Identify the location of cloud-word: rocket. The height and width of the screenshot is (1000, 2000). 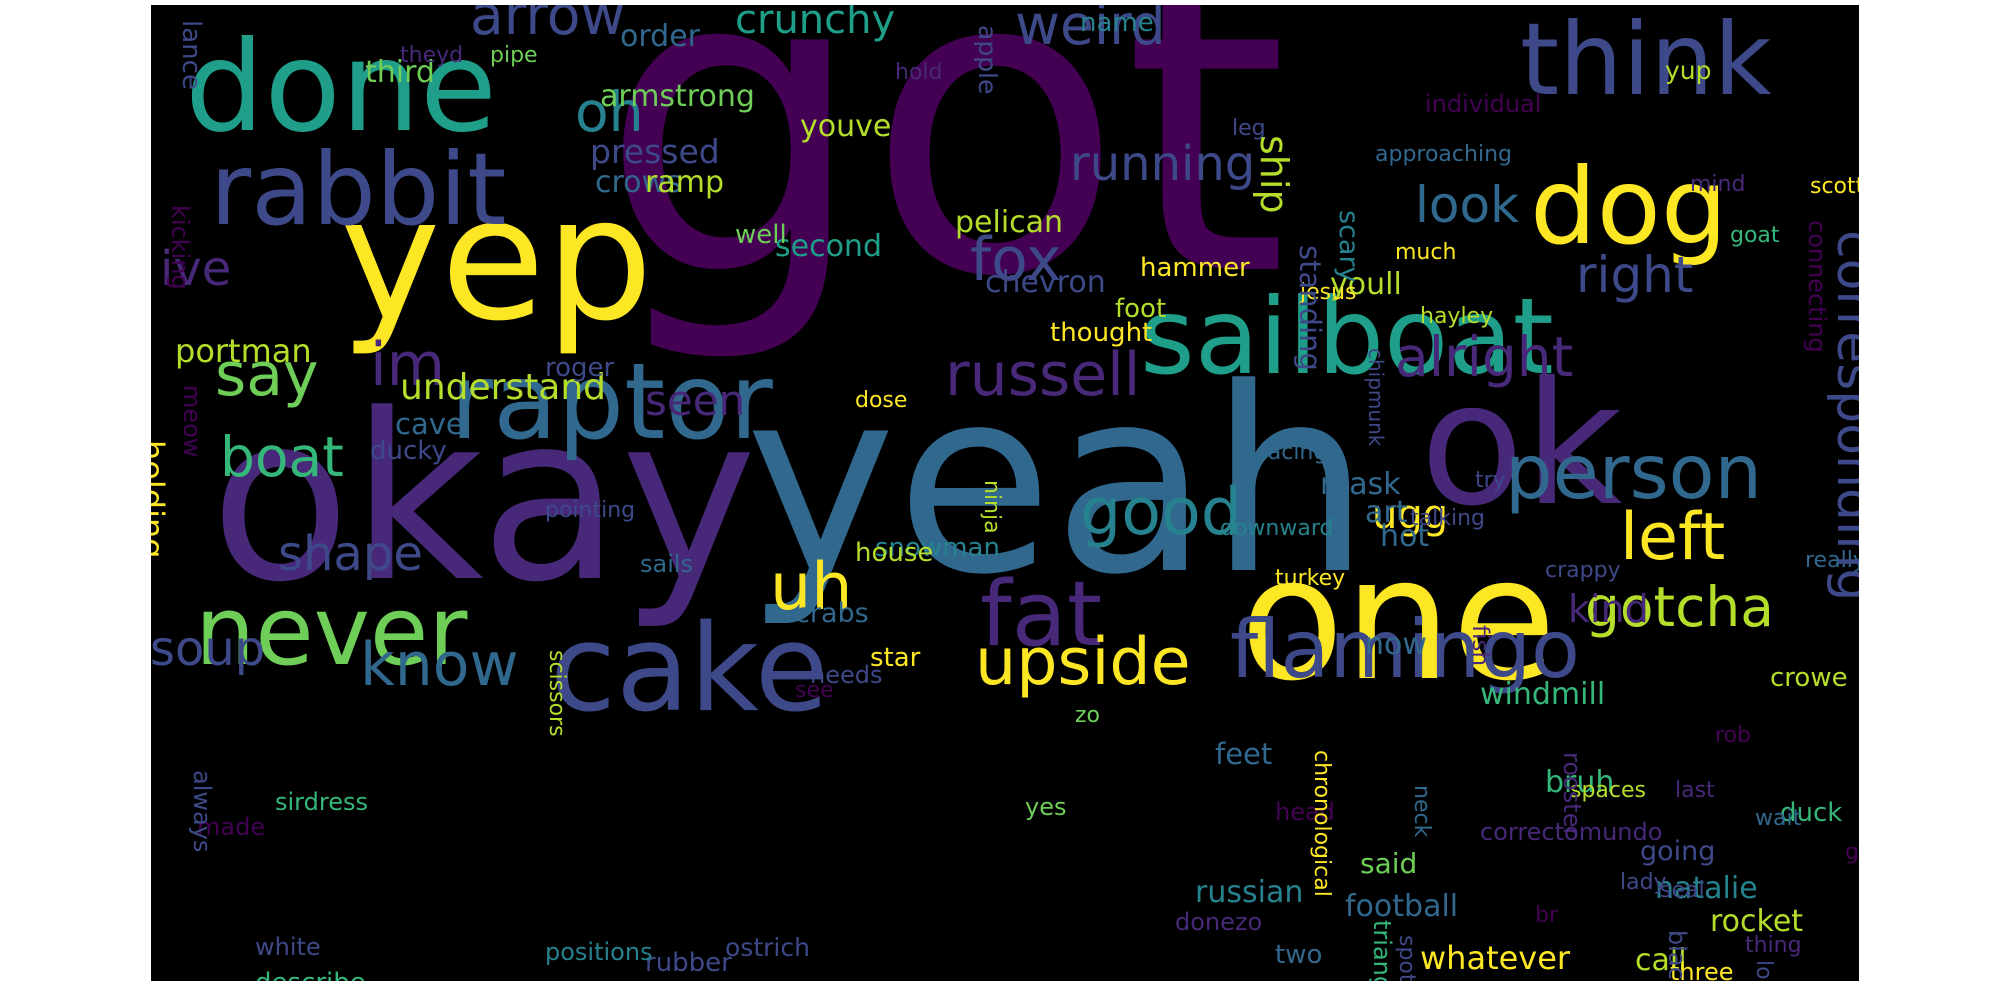
(1757, 921).